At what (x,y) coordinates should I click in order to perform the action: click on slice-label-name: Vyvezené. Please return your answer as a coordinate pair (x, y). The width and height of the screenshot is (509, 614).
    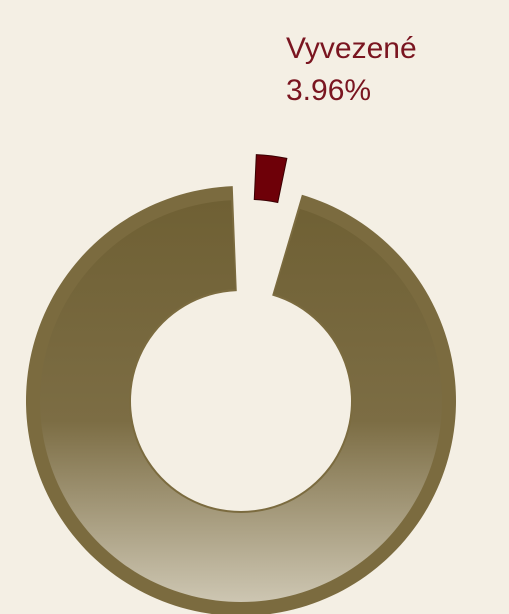
    Looking at the image, I should click on (351, 48).